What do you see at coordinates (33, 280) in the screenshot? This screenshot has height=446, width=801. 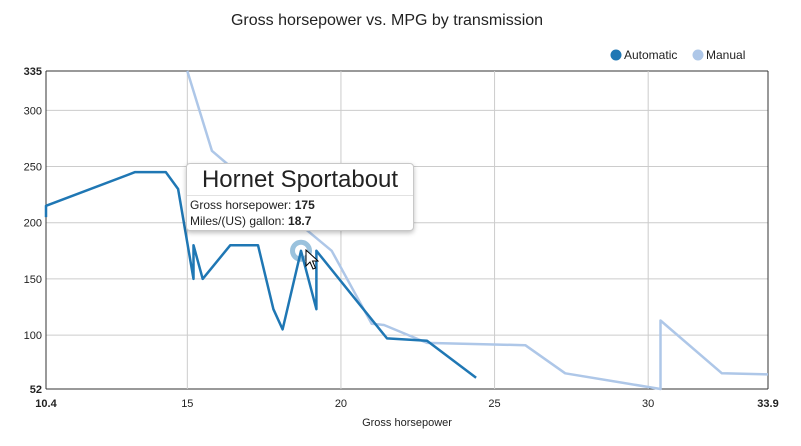 I see `y-tick-label: 150` at bounding box center [33, 280].